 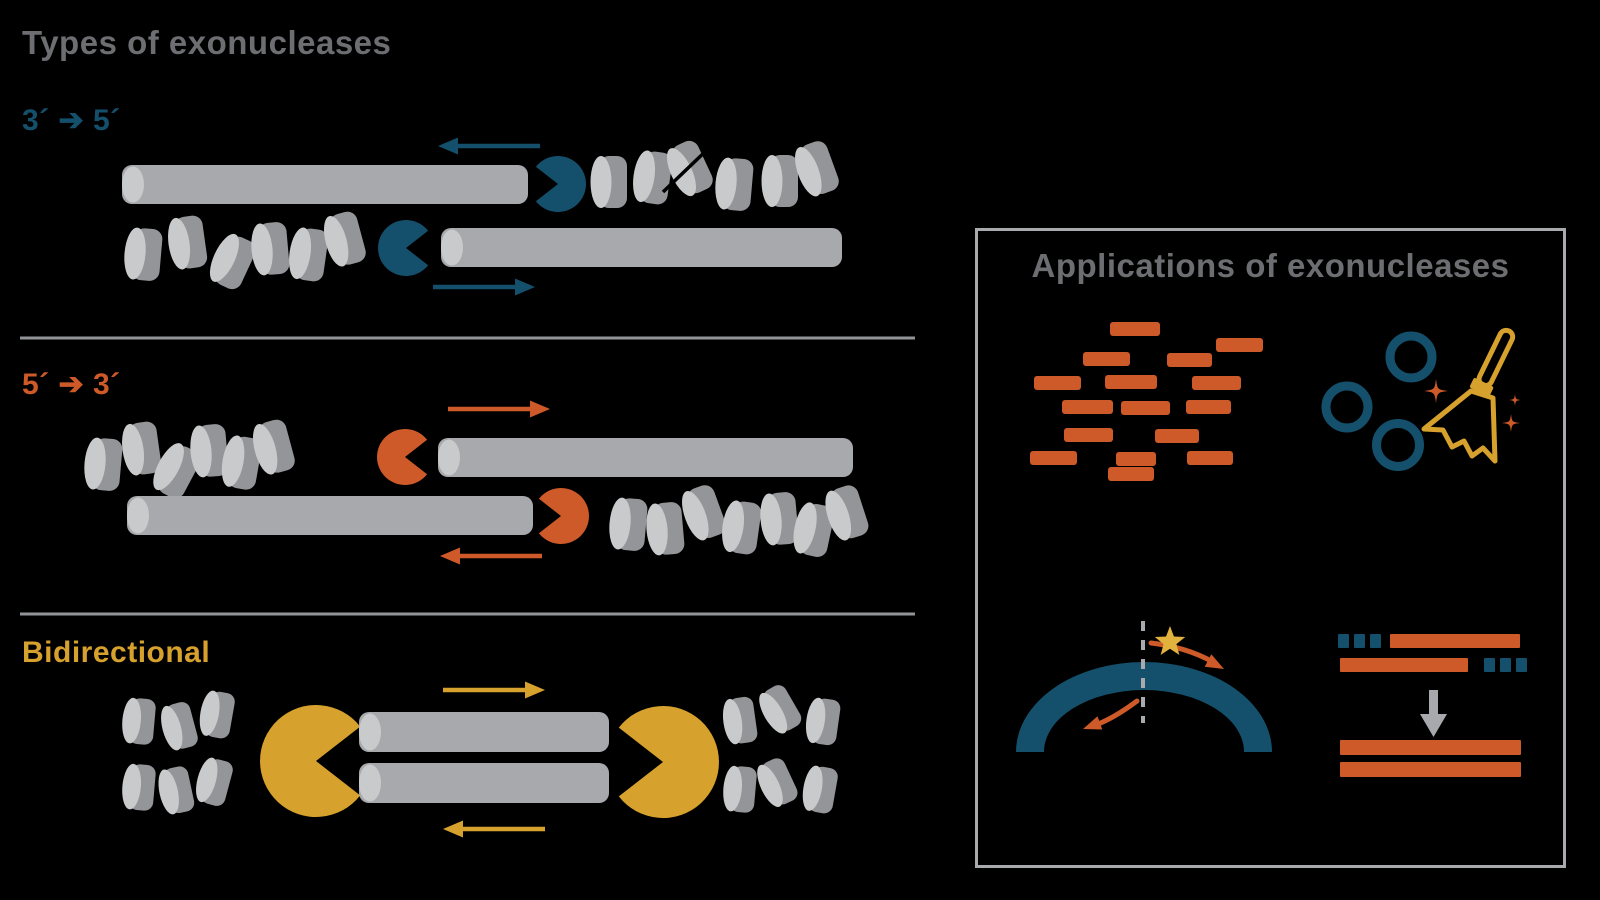 What do you see at coordinates (477, 483) in the screenshot?
I see `section-5-to-3-diagram` at bounding box center [477, 483].